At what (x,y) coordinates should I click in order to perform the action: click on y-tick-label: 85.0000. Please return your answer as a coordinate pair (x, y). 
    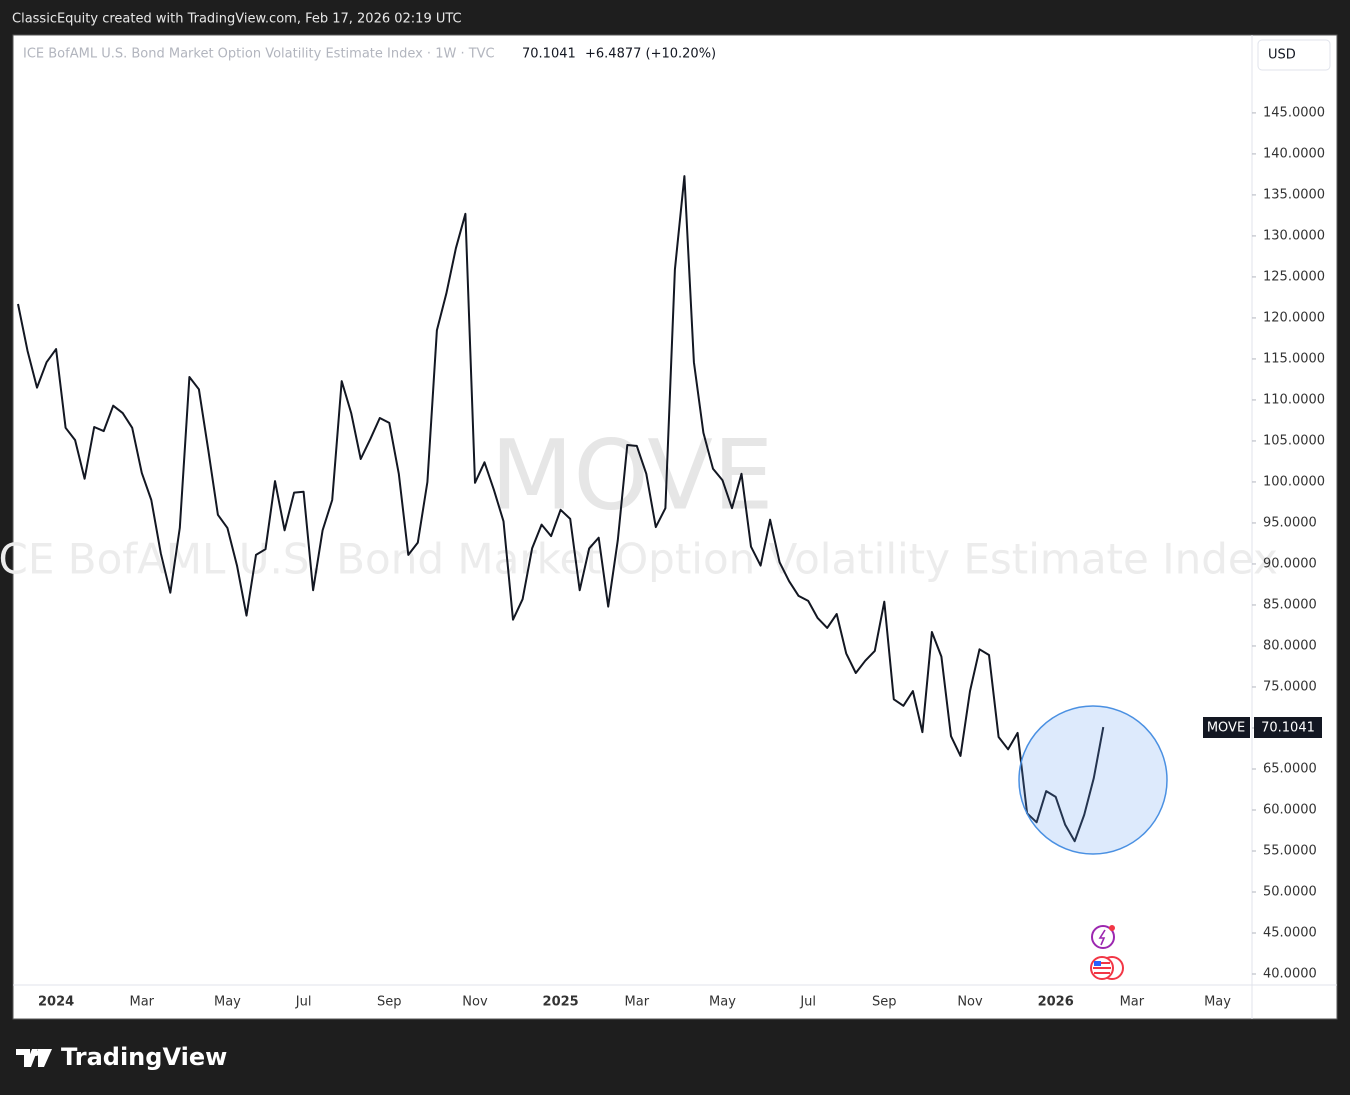
    Looking at the image, I should click on (1290, 604).